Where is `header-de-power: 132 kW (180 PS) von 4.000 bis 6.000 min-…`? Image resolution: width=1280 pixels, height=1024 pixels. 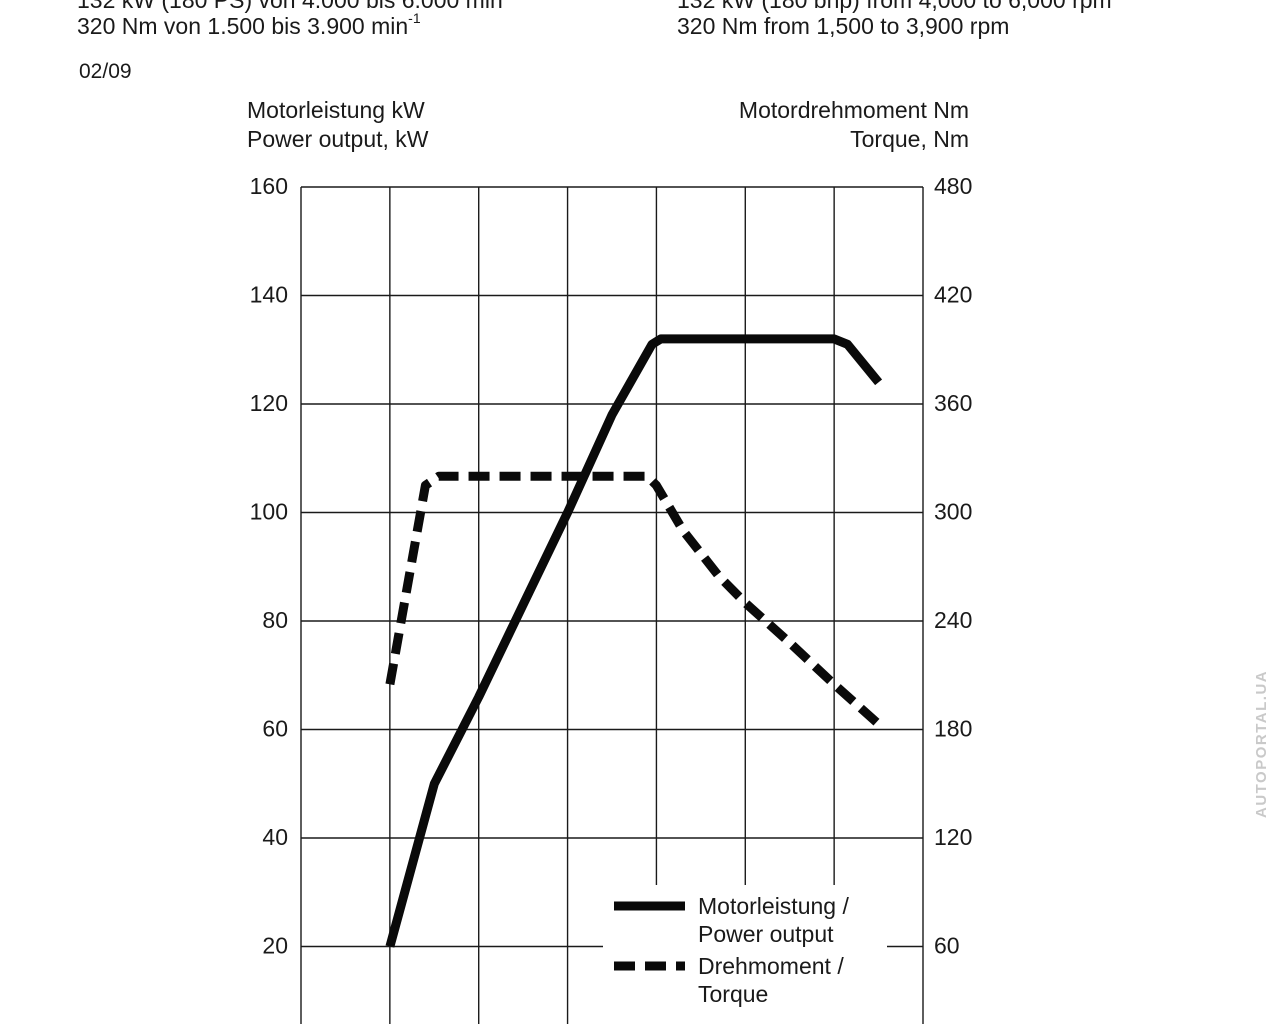 header-de-power: 132 kW (180 PS) von 4.000 bis 6.000 min-… is located at coordinates (296, 7).